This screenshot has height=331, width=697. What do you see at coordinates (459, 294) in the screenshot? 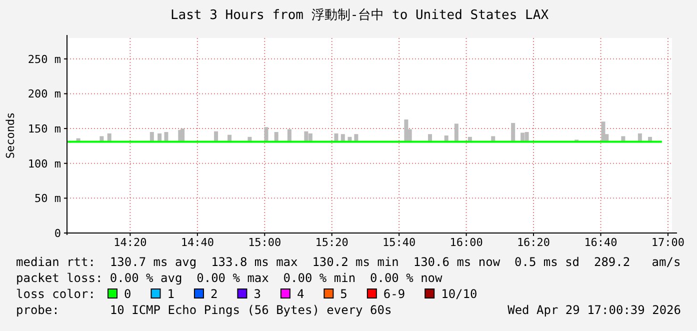
I see `legend-label: 10/10` at bounding box center [459, 294].